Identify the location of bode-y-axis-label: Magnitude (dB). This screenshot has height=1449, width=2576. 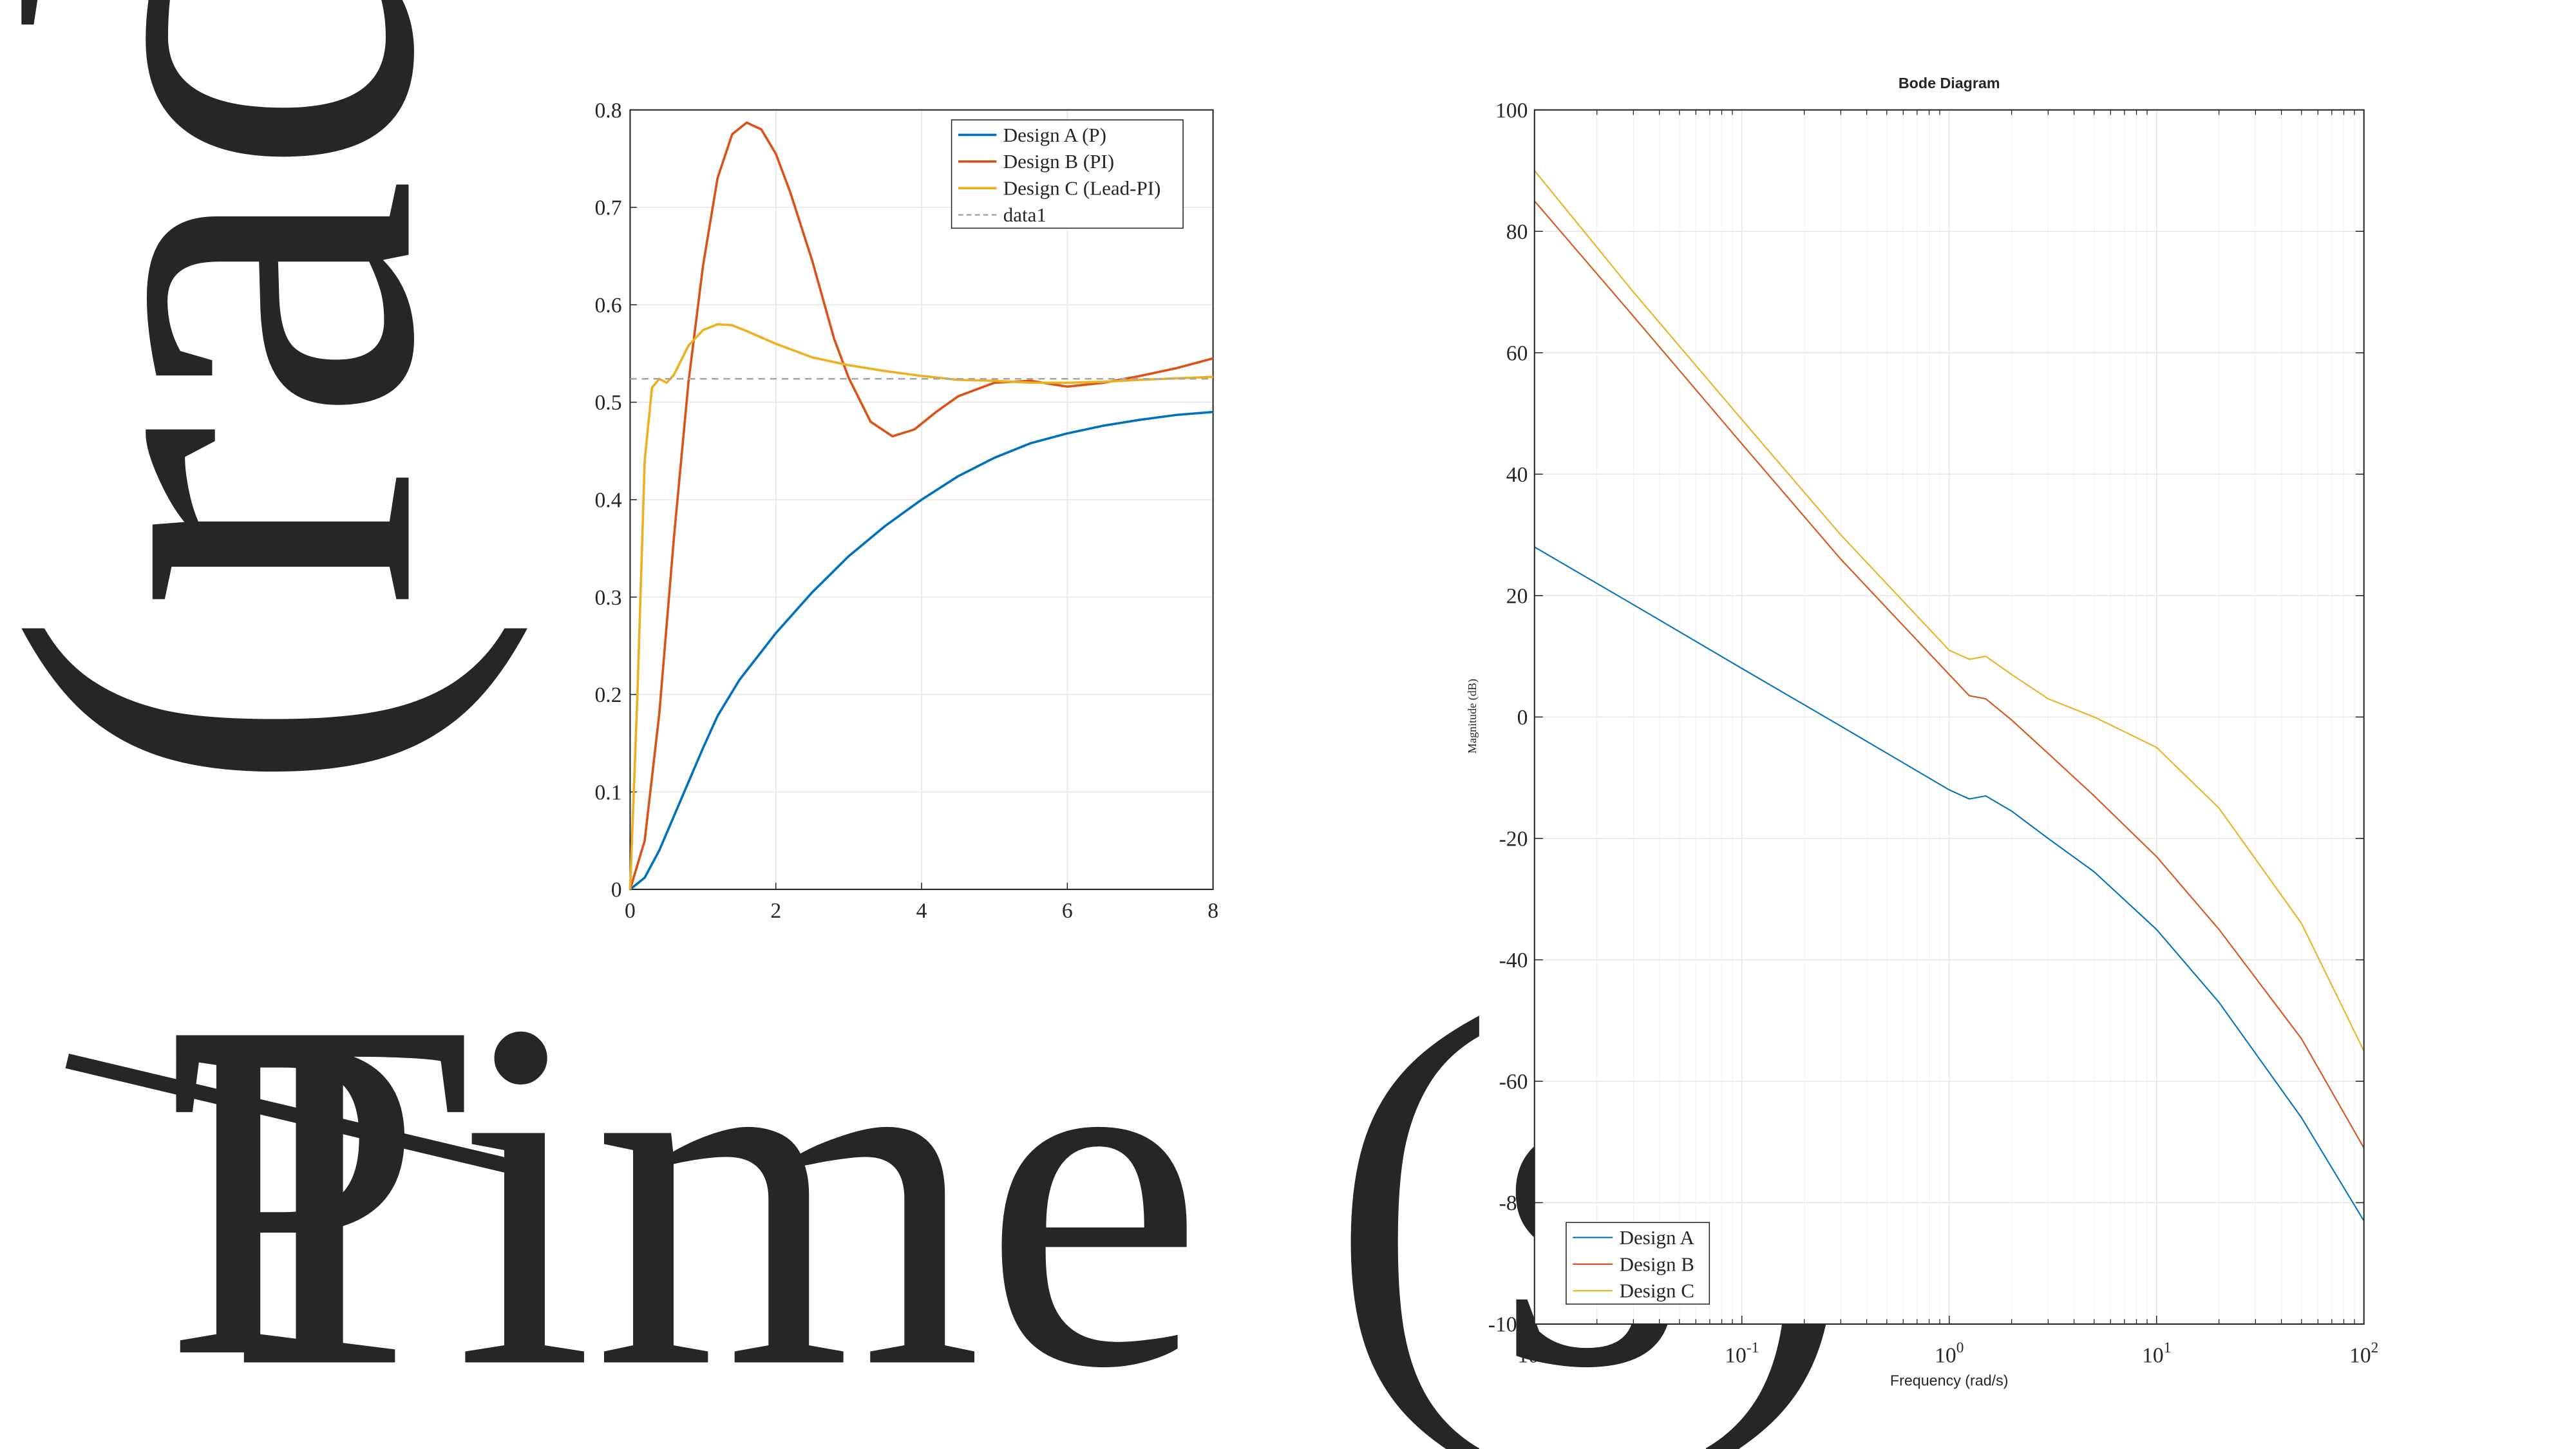
(1473, 716).